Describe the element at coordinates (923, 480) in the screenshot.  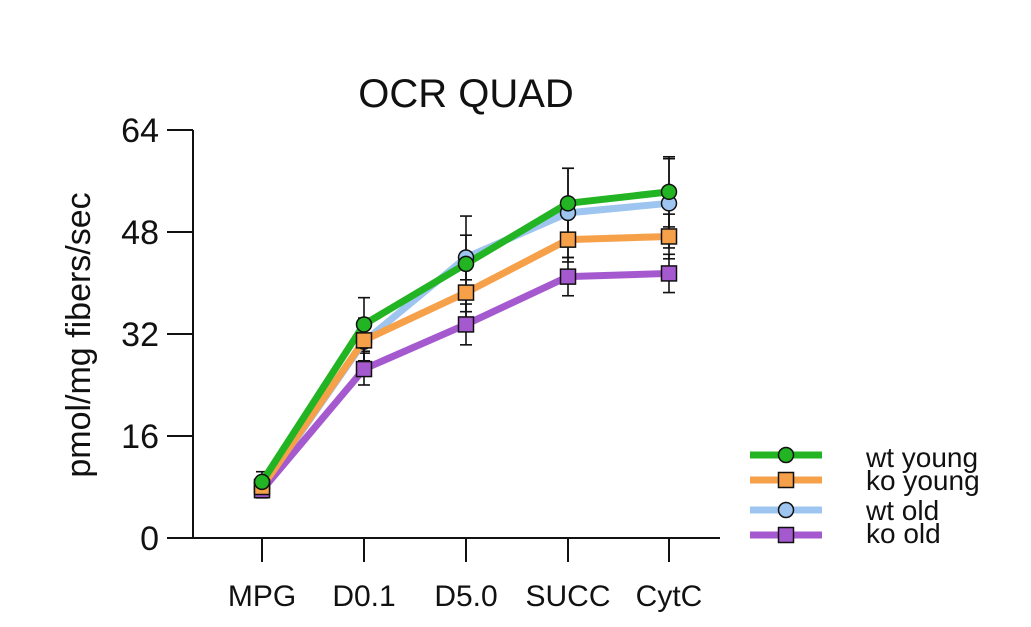
I see `legend-label: ko young` at that location.